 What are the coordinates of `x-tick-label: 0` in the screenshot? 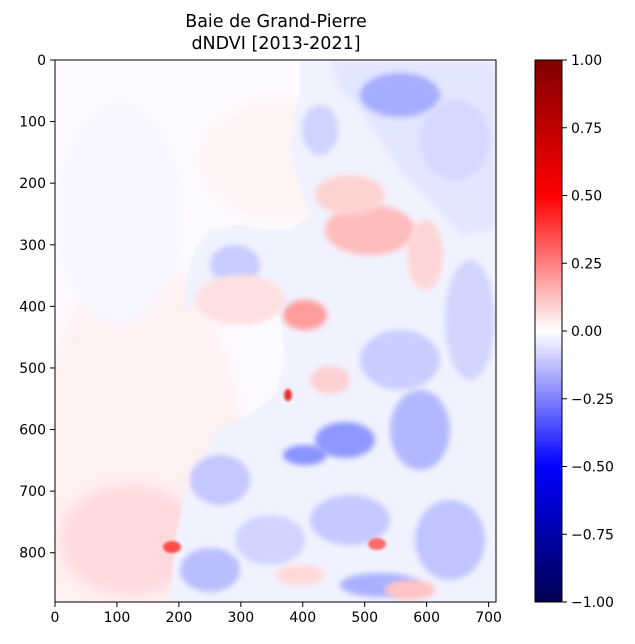 It's located at (55, 618).